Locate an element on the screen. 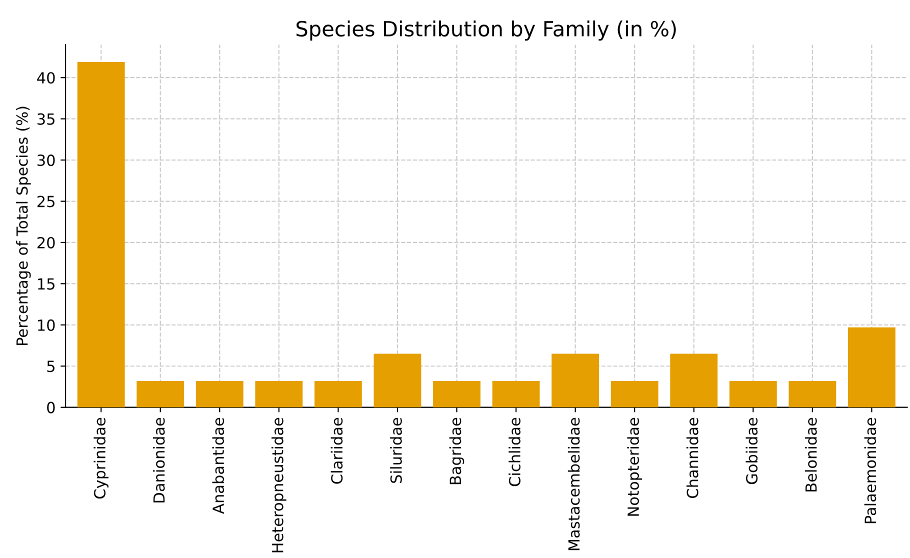  y-tick-label: 15 is located at coordinates (46, 284).